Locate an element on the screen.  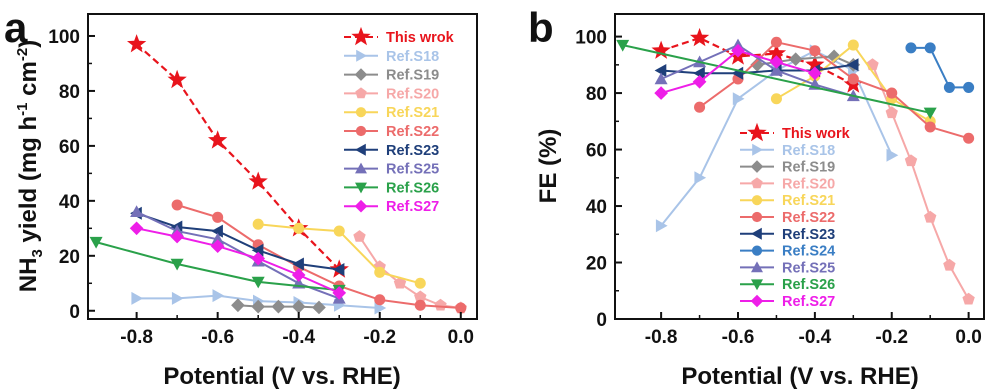
series-ref-s21 is located at coordinates (339, 253).